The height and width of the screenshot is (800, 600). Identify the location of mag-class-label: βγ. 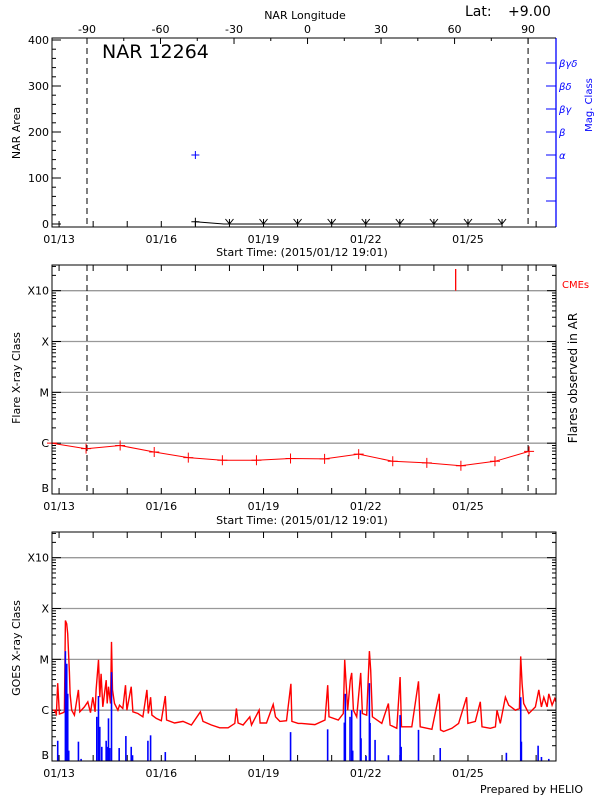
(565, 110).